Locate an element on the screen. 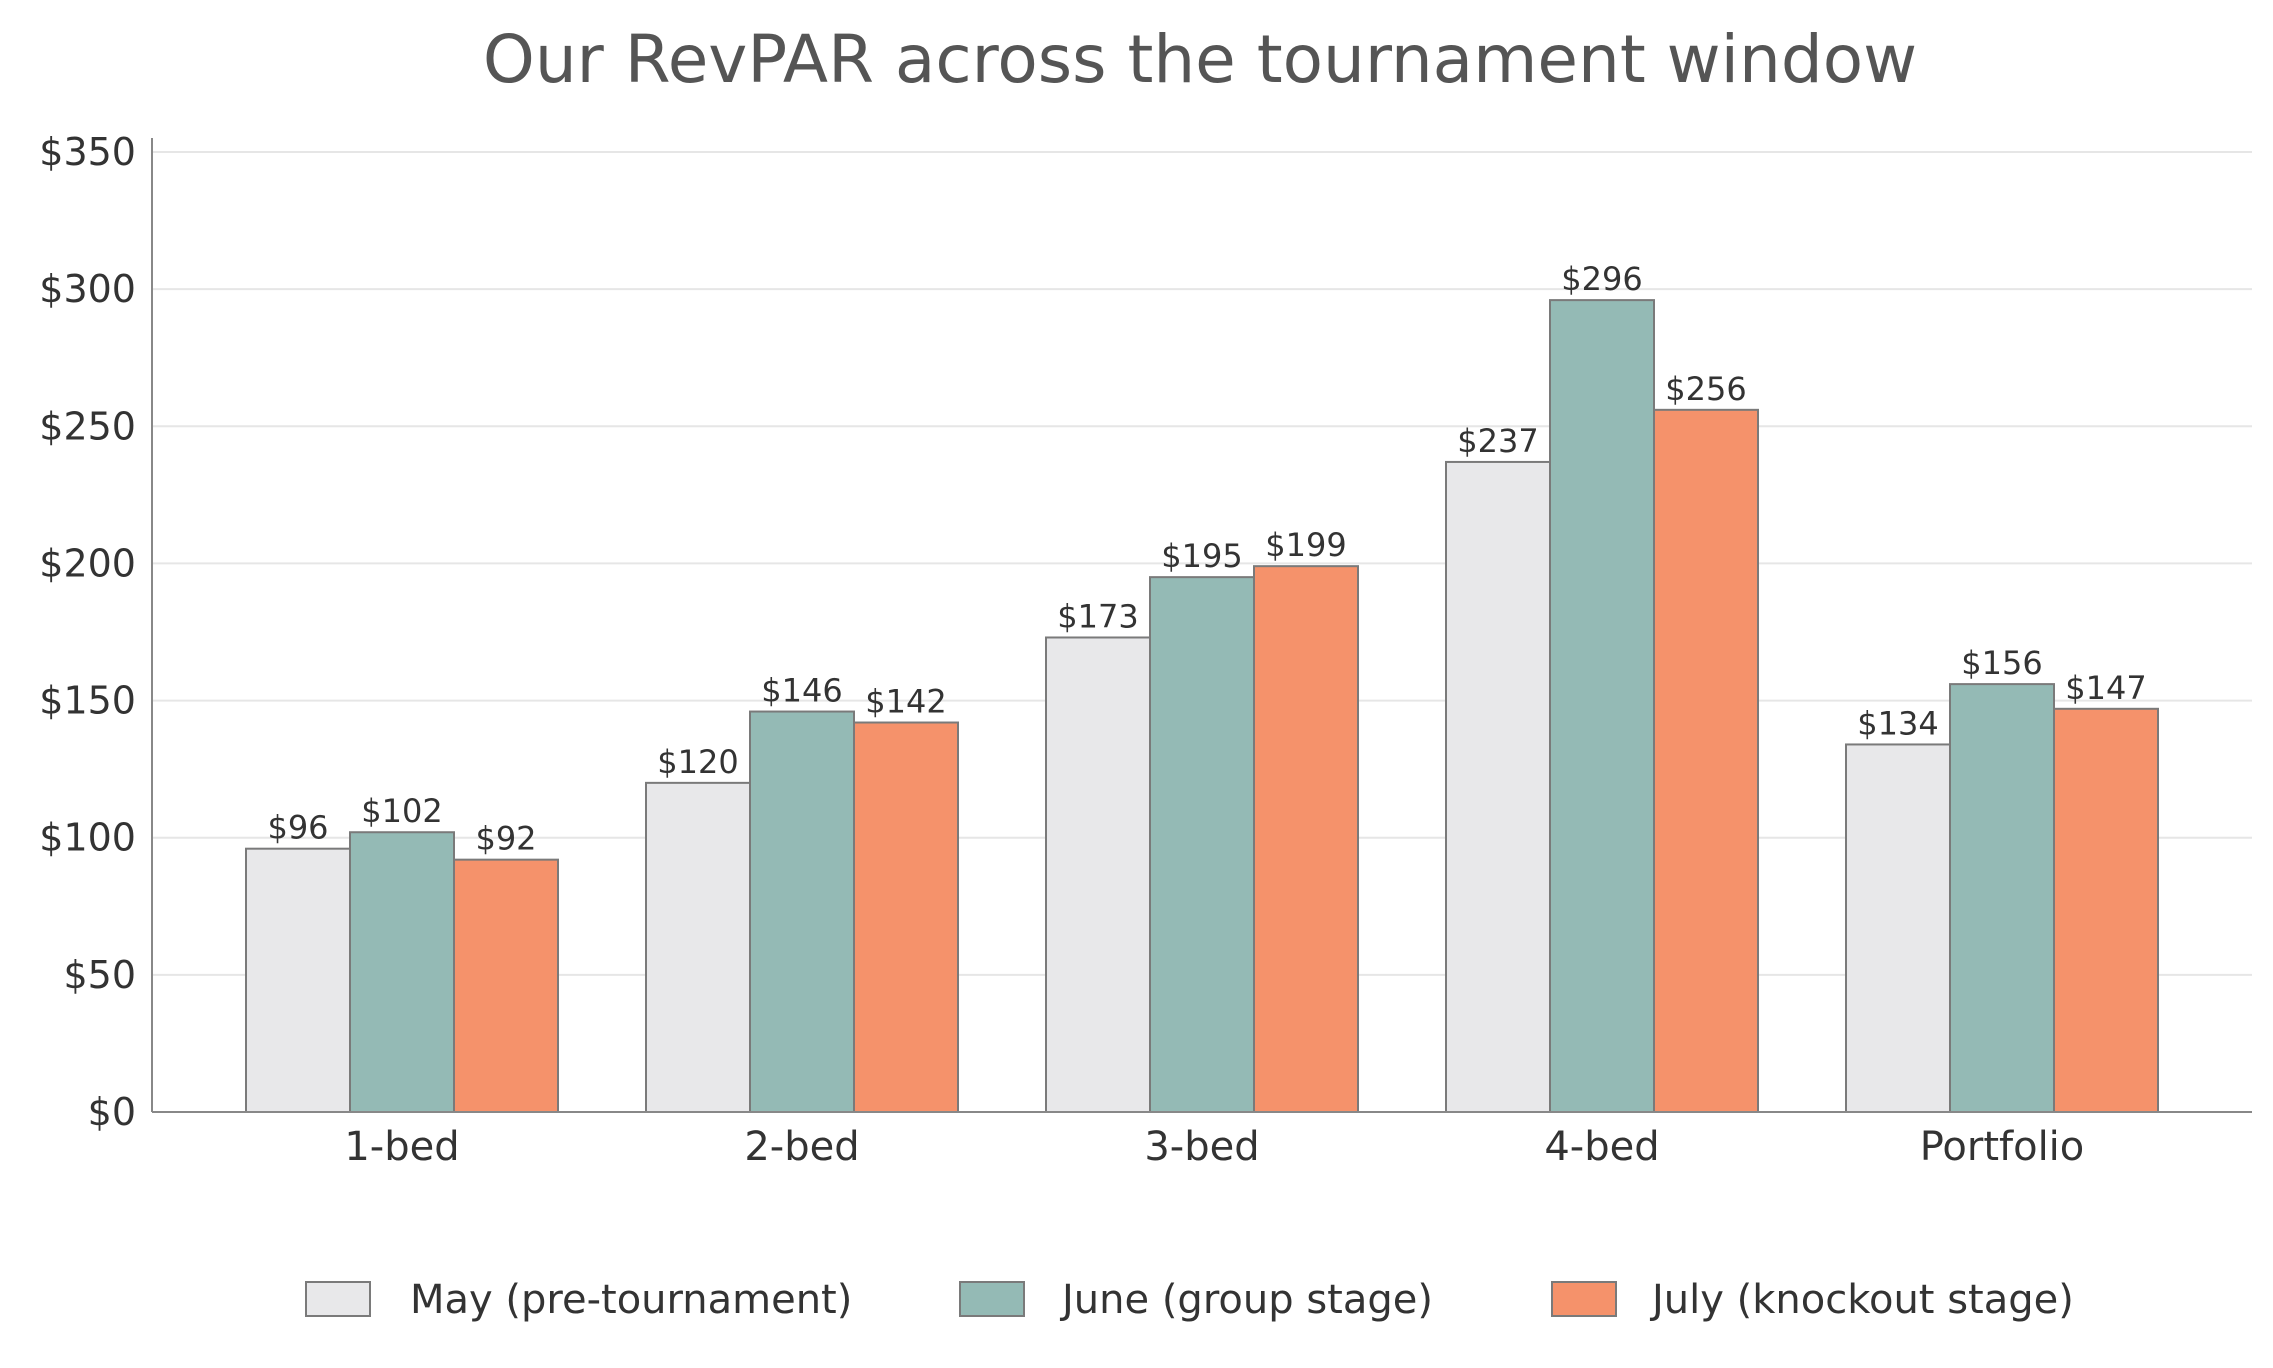 The image size is (2273, 1368). data-label: $102 is located at coordinates (401, 811).